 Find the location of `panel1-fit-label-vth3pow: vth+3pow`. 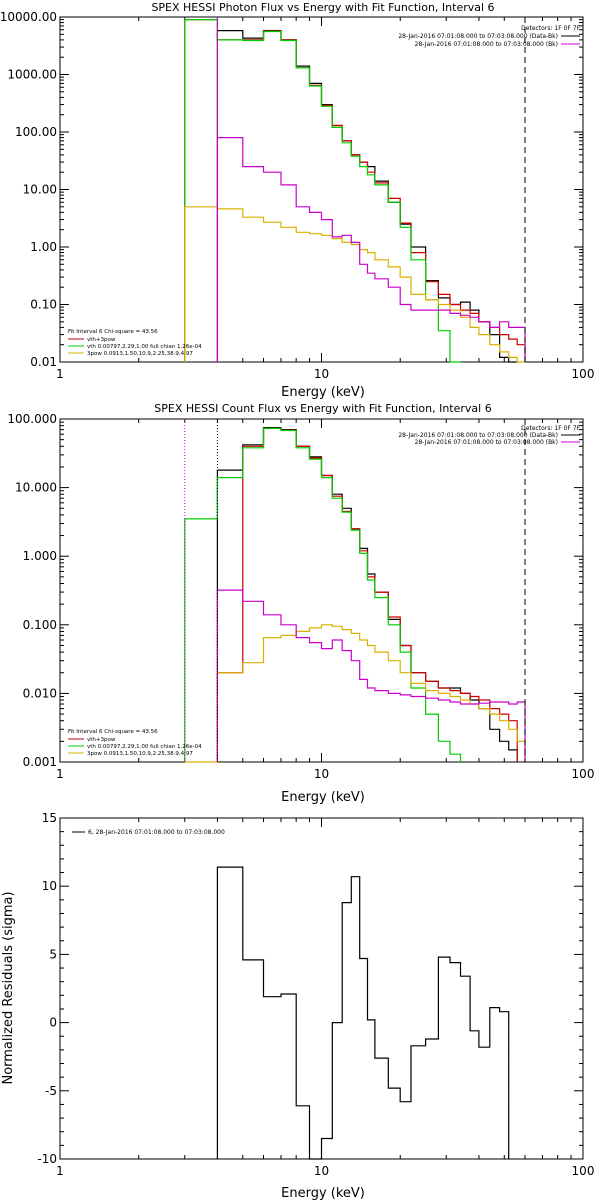

panel1-fit-label-vth3pow: vth+3pow is located at coordinates (101, 340).